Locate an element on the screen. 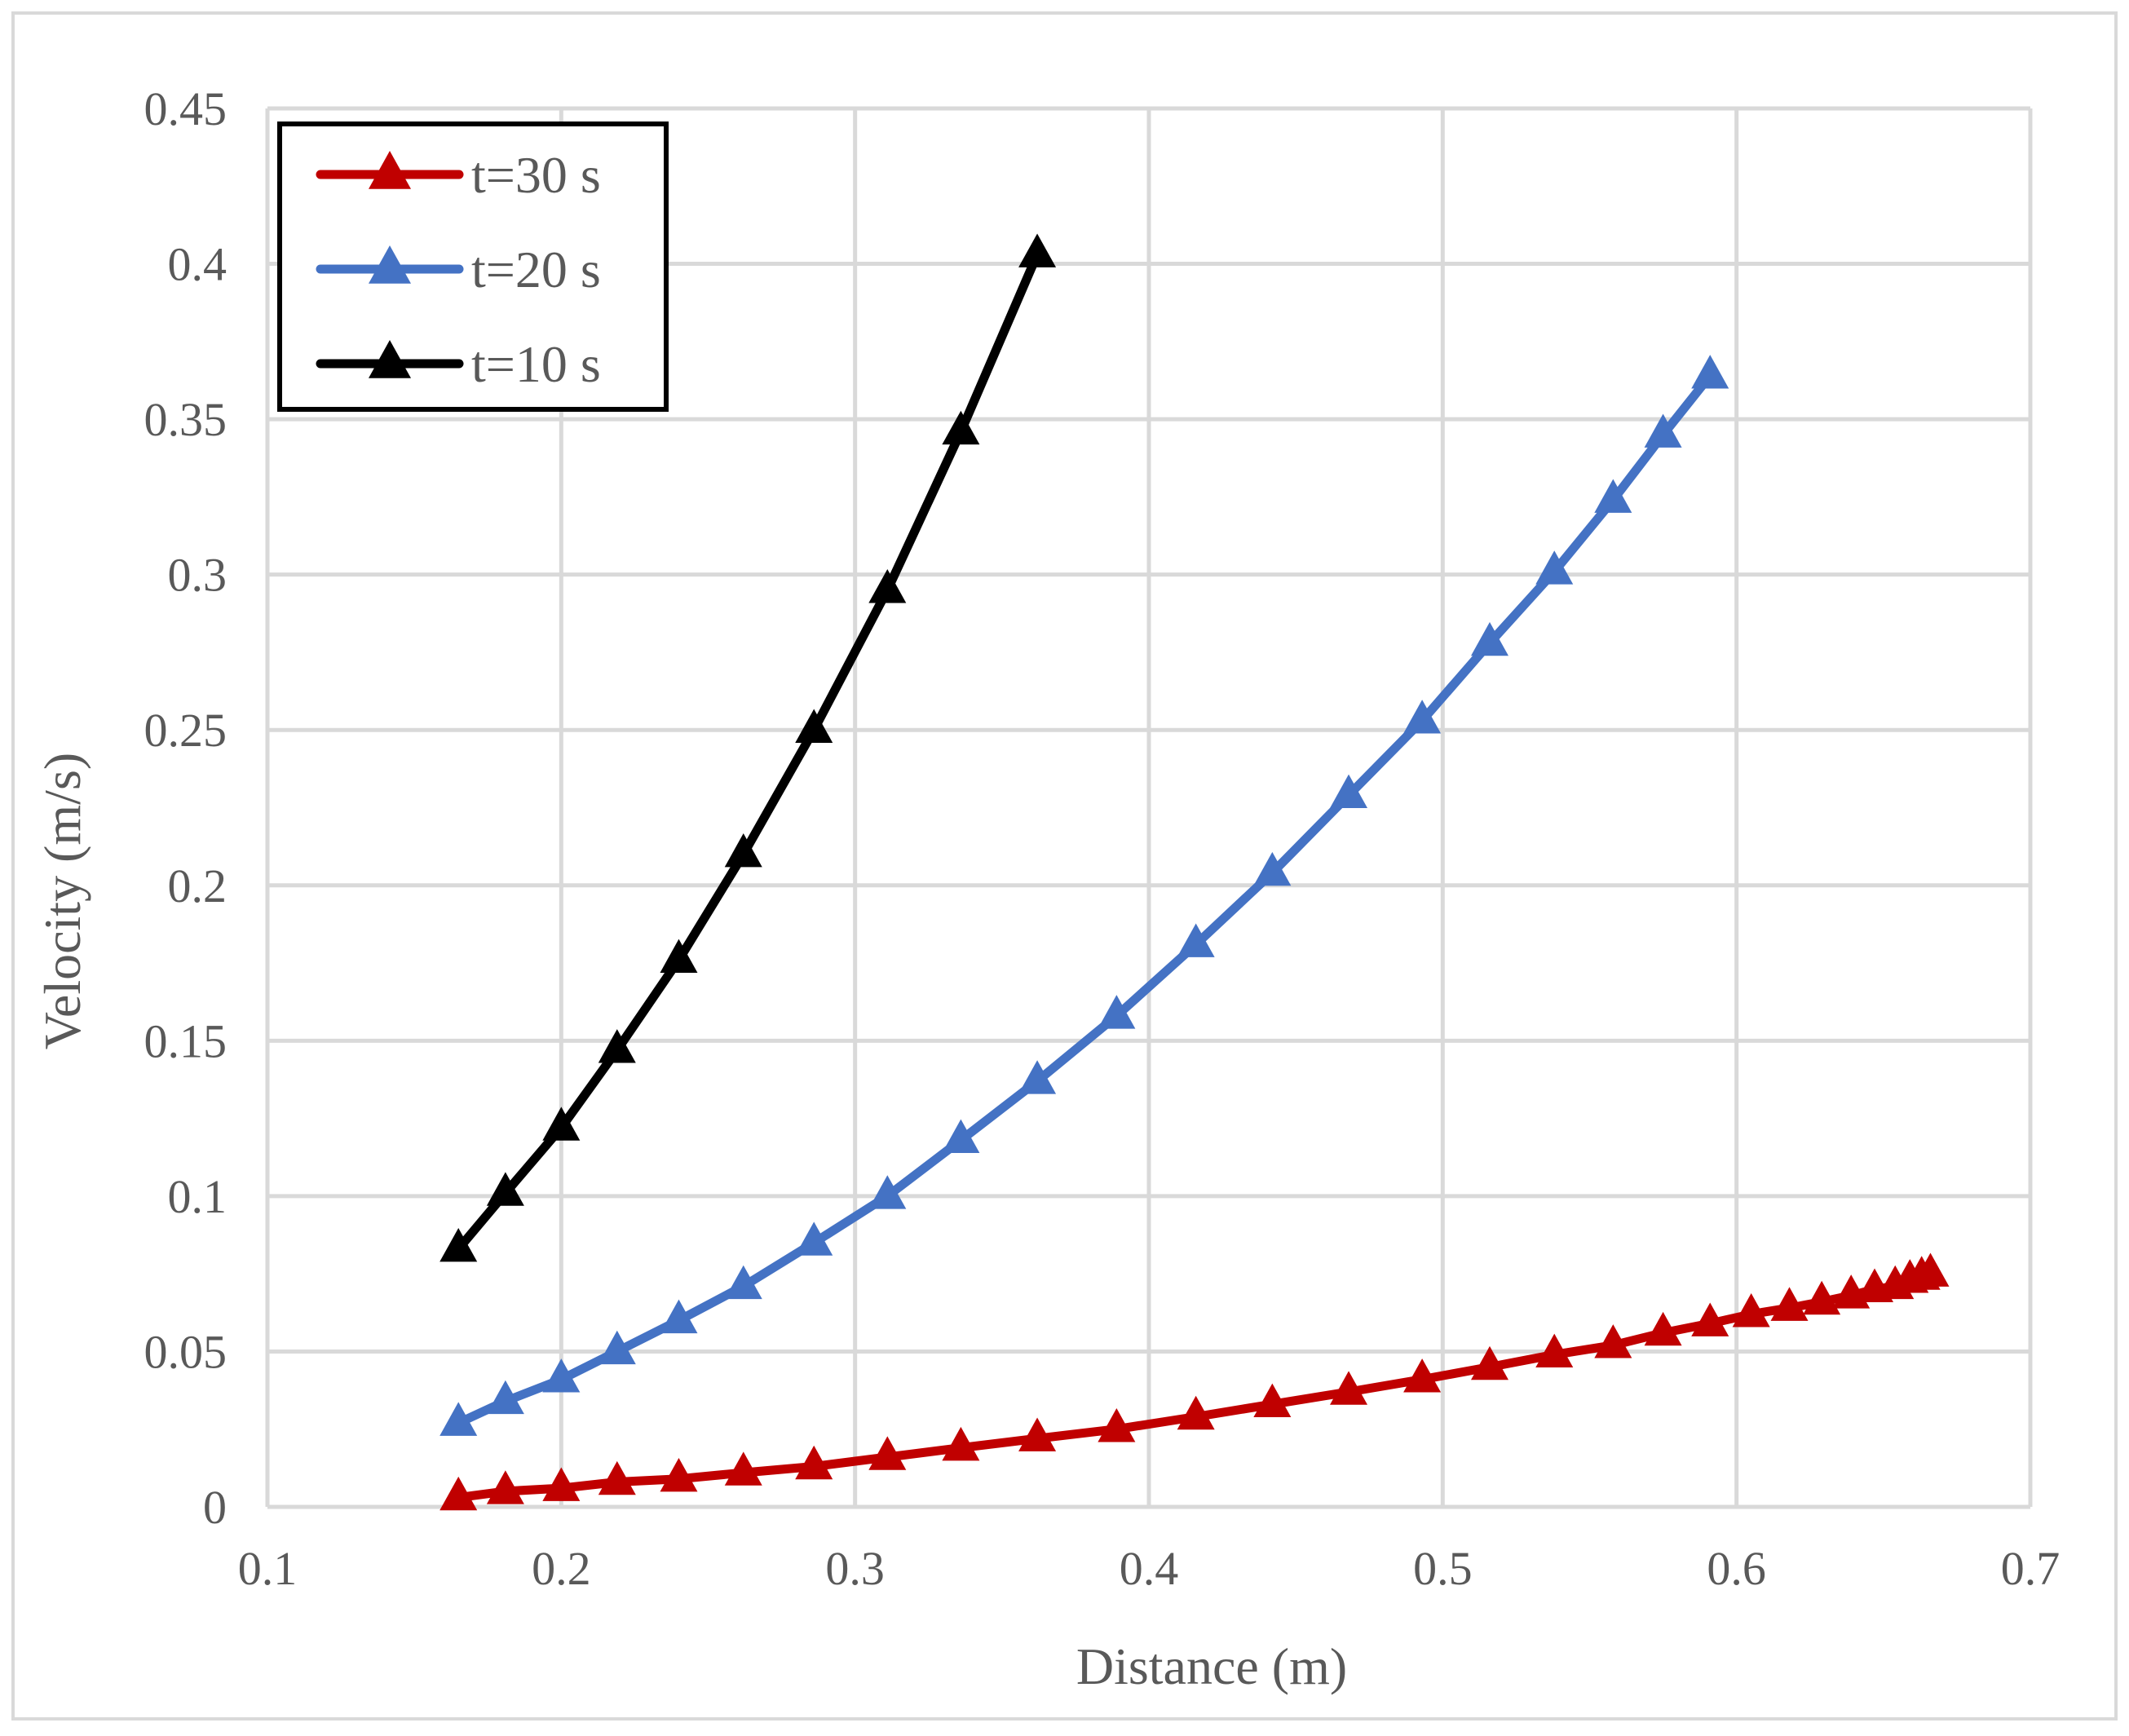  x-tick-label: 0.3 is located at coordinates (855, 1568).